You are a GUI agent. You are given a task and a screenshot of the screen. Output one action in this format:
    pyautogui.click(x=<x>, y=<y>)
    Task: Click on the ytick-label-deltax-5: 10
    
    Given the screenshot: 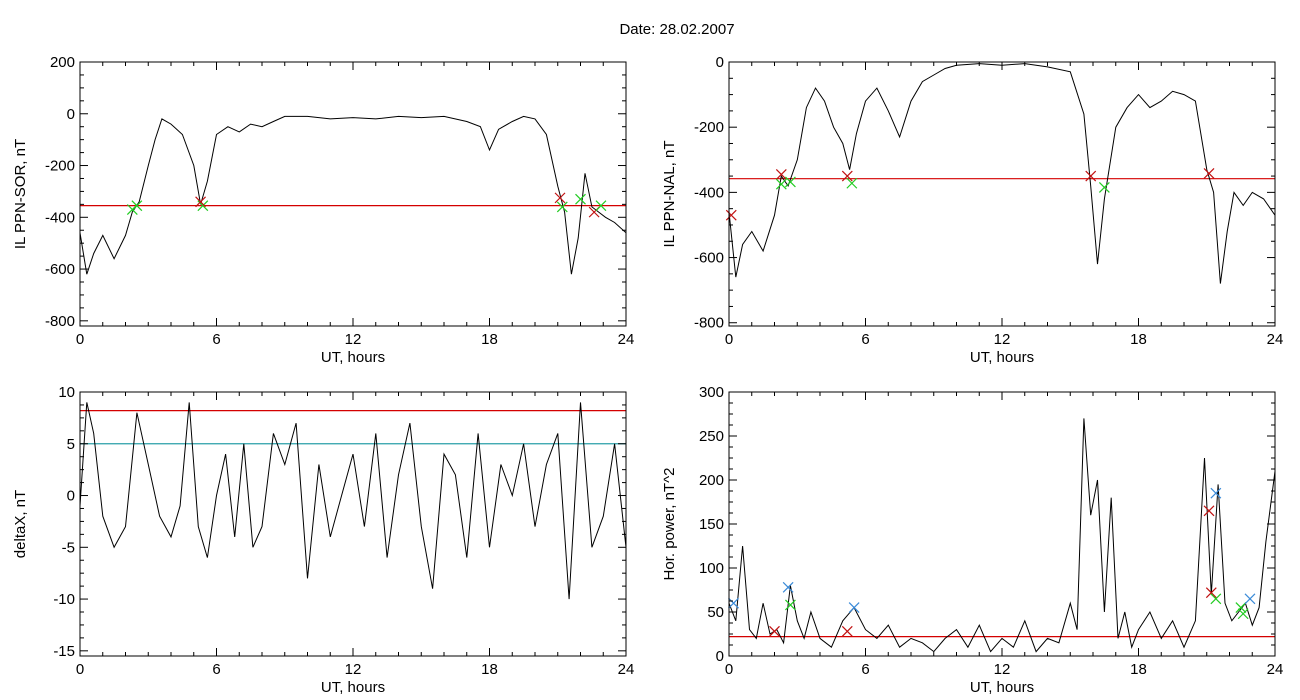 What is the action you would take?
    pyautogui.click(x=66, y=392)
    